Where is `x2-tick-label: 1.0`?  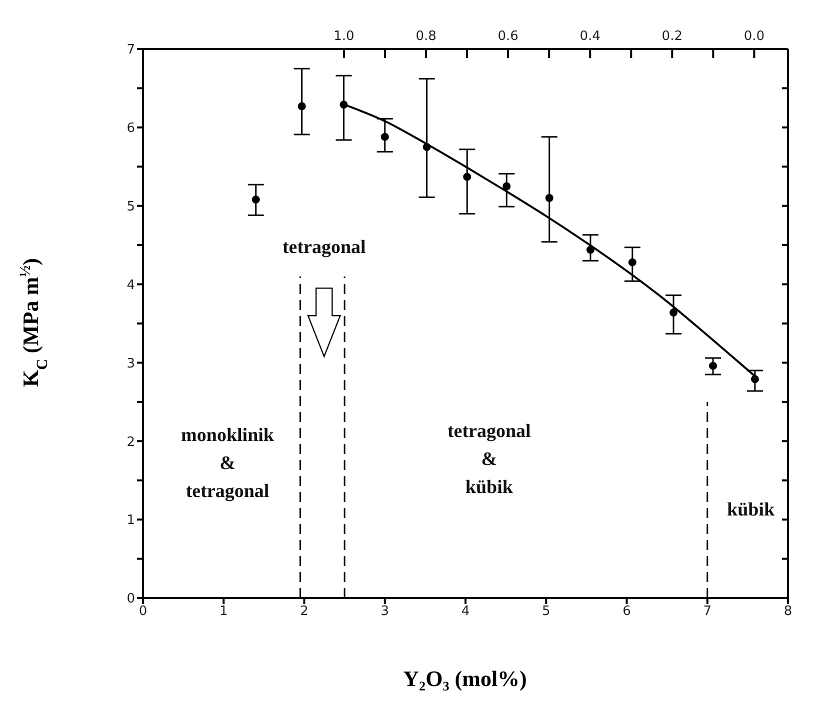 x2-tick-label: 1.0 is located at coordinates (344, 36).